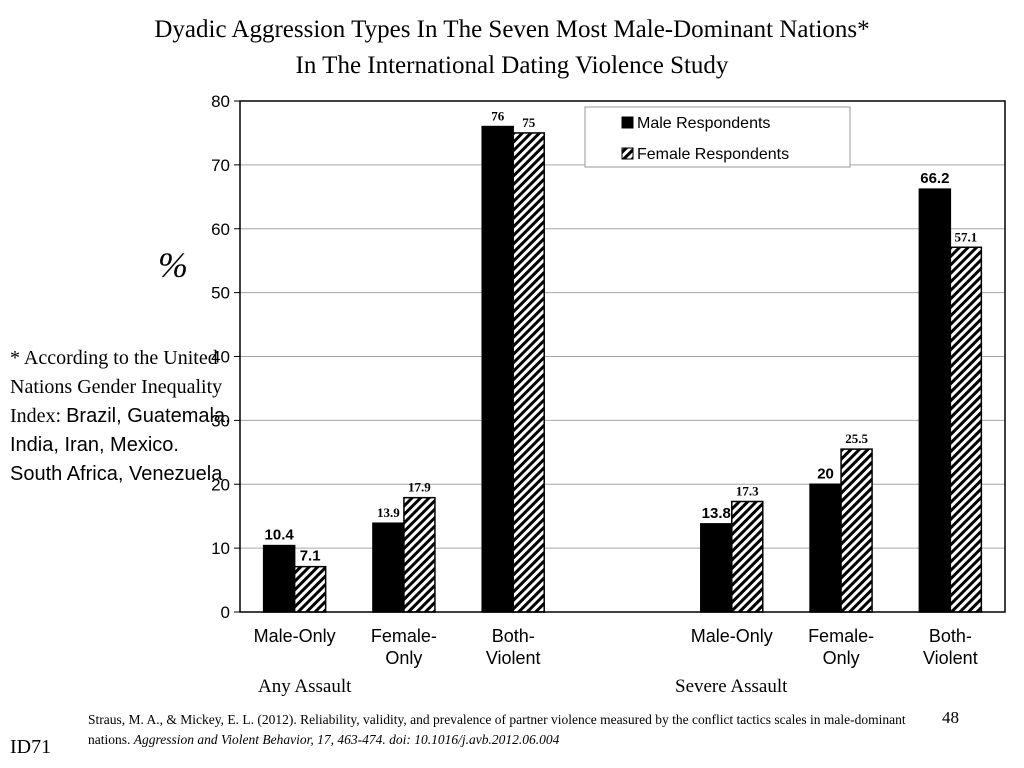 This screenshot has height=768, width=1024. I want to click on data-label: 13.9, so click(388, 512).